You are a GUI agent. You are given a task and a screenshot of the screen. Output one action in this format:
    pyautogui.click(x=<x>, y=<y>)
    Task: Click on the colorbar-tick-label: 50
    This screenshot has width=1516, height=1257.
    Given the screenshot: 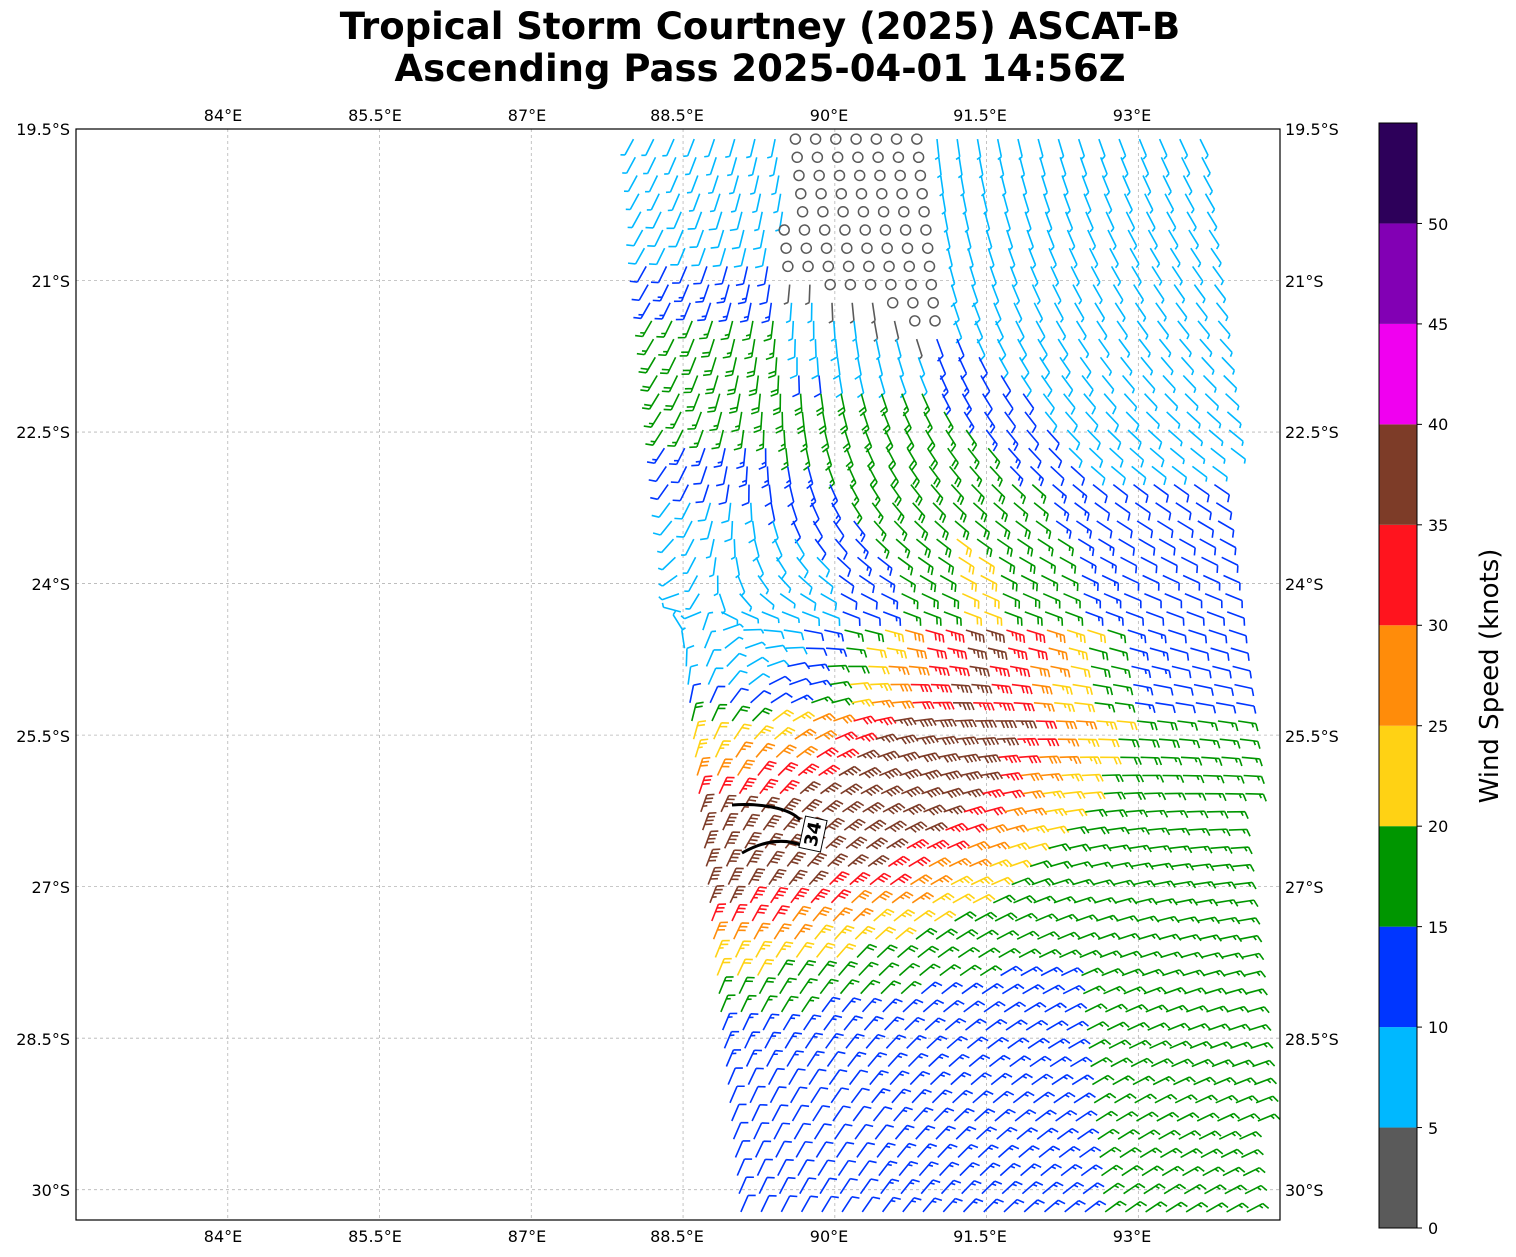 What is the action you would take?
    pyautogui.click(x=1438, y=224)
    